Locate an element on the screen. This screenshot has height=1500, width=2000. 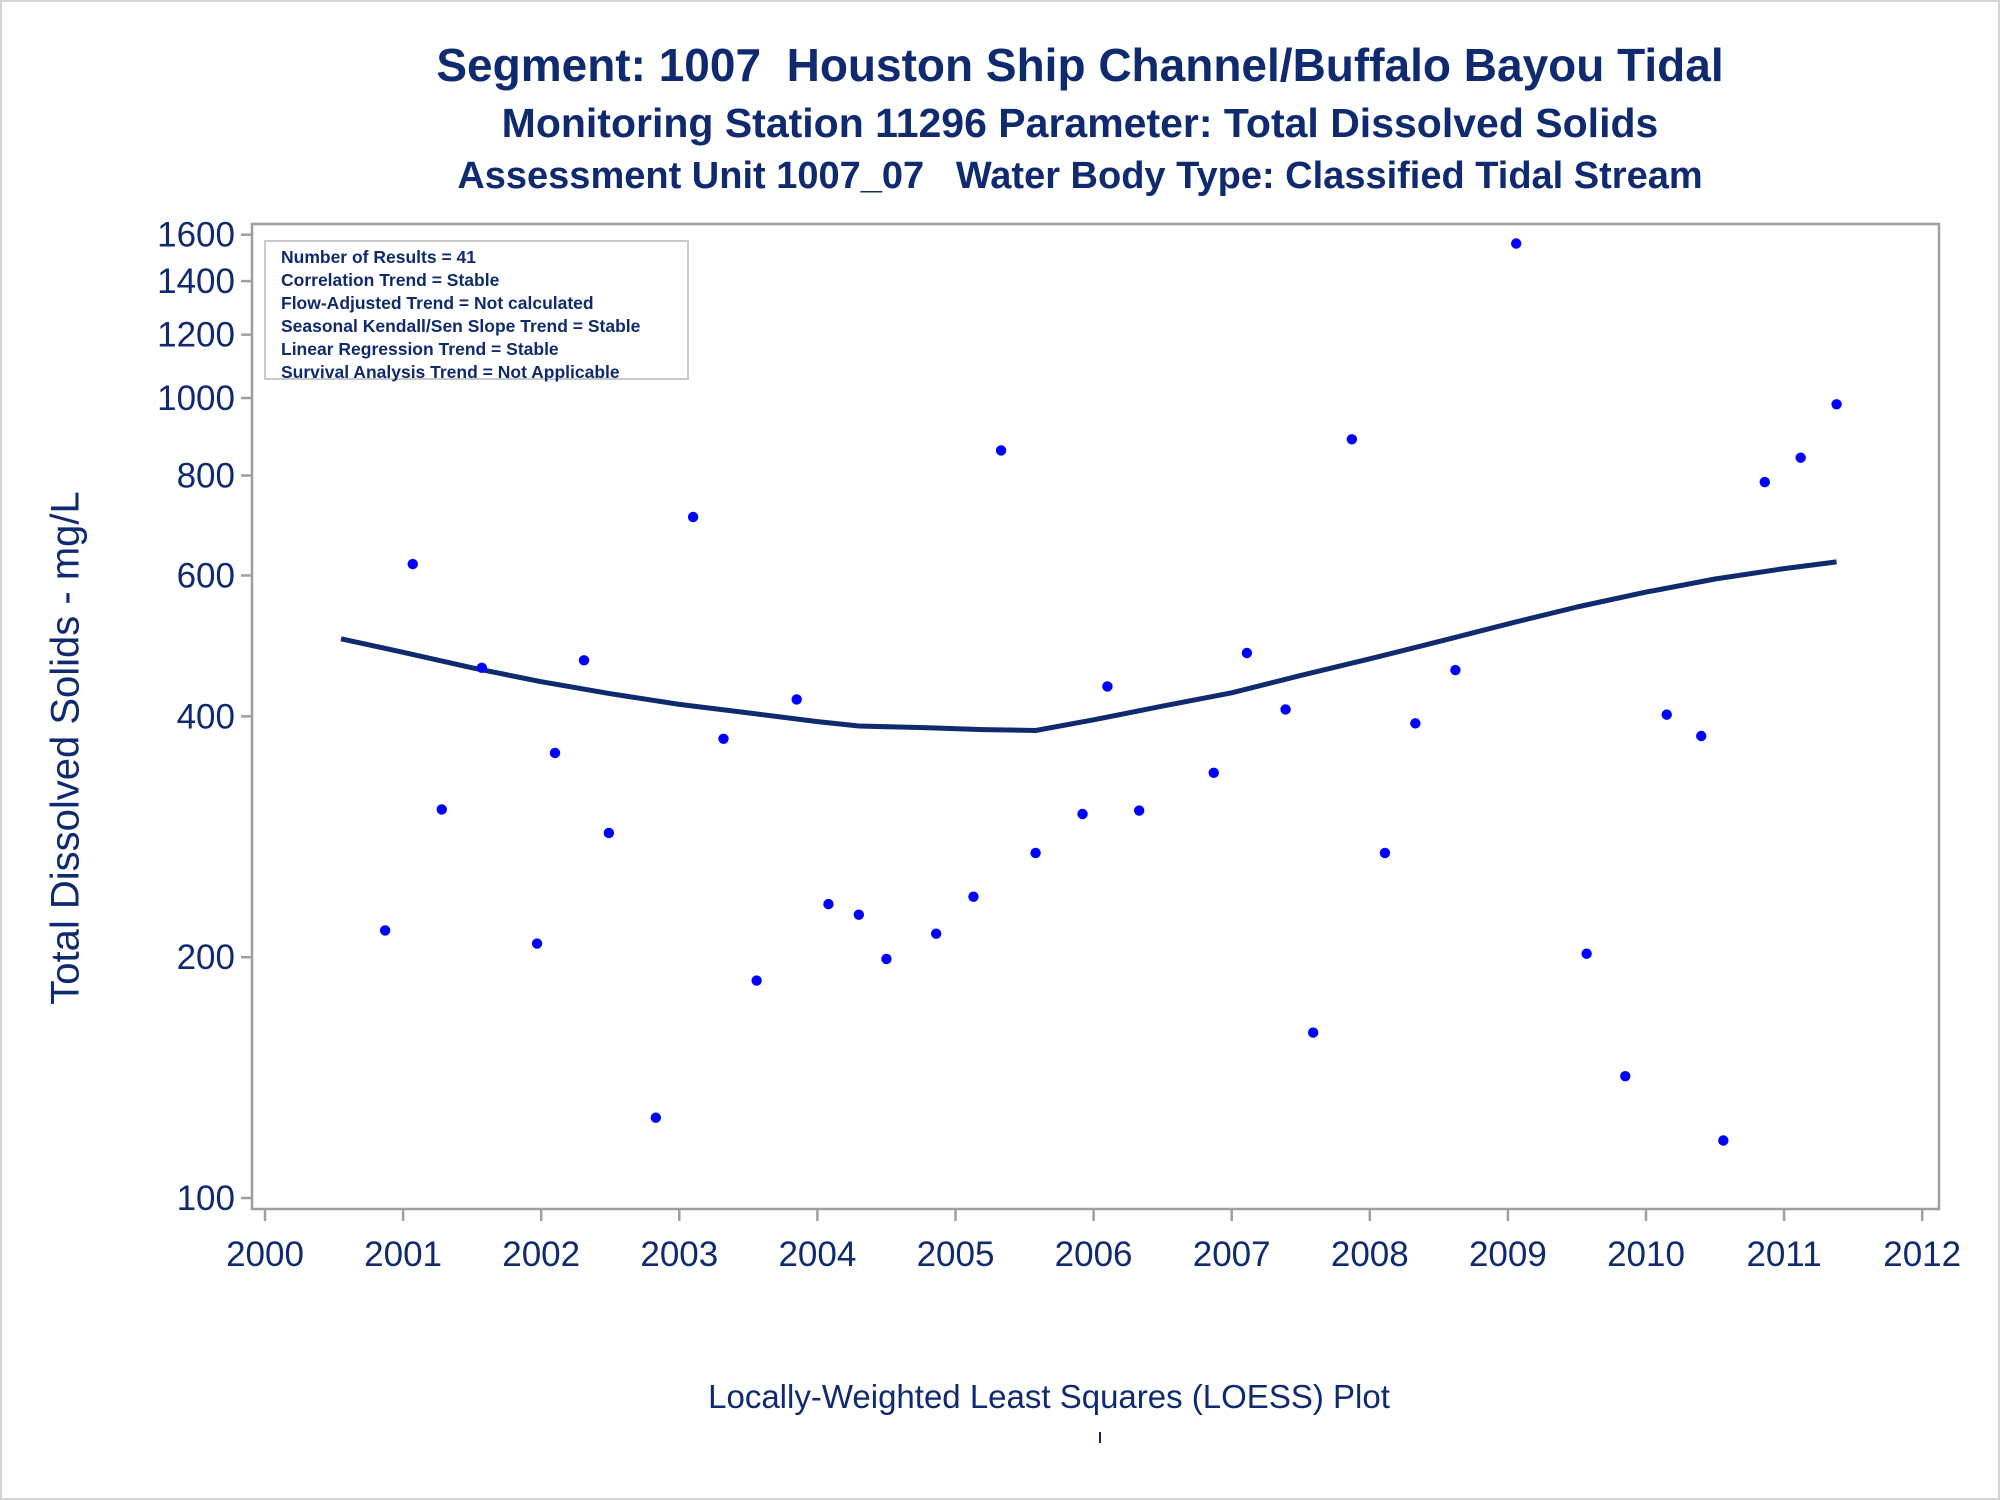
stat-flow-adjusted-trend: Flow-Adjusted Trend = Not calculated is located at coordinates (437, 303).